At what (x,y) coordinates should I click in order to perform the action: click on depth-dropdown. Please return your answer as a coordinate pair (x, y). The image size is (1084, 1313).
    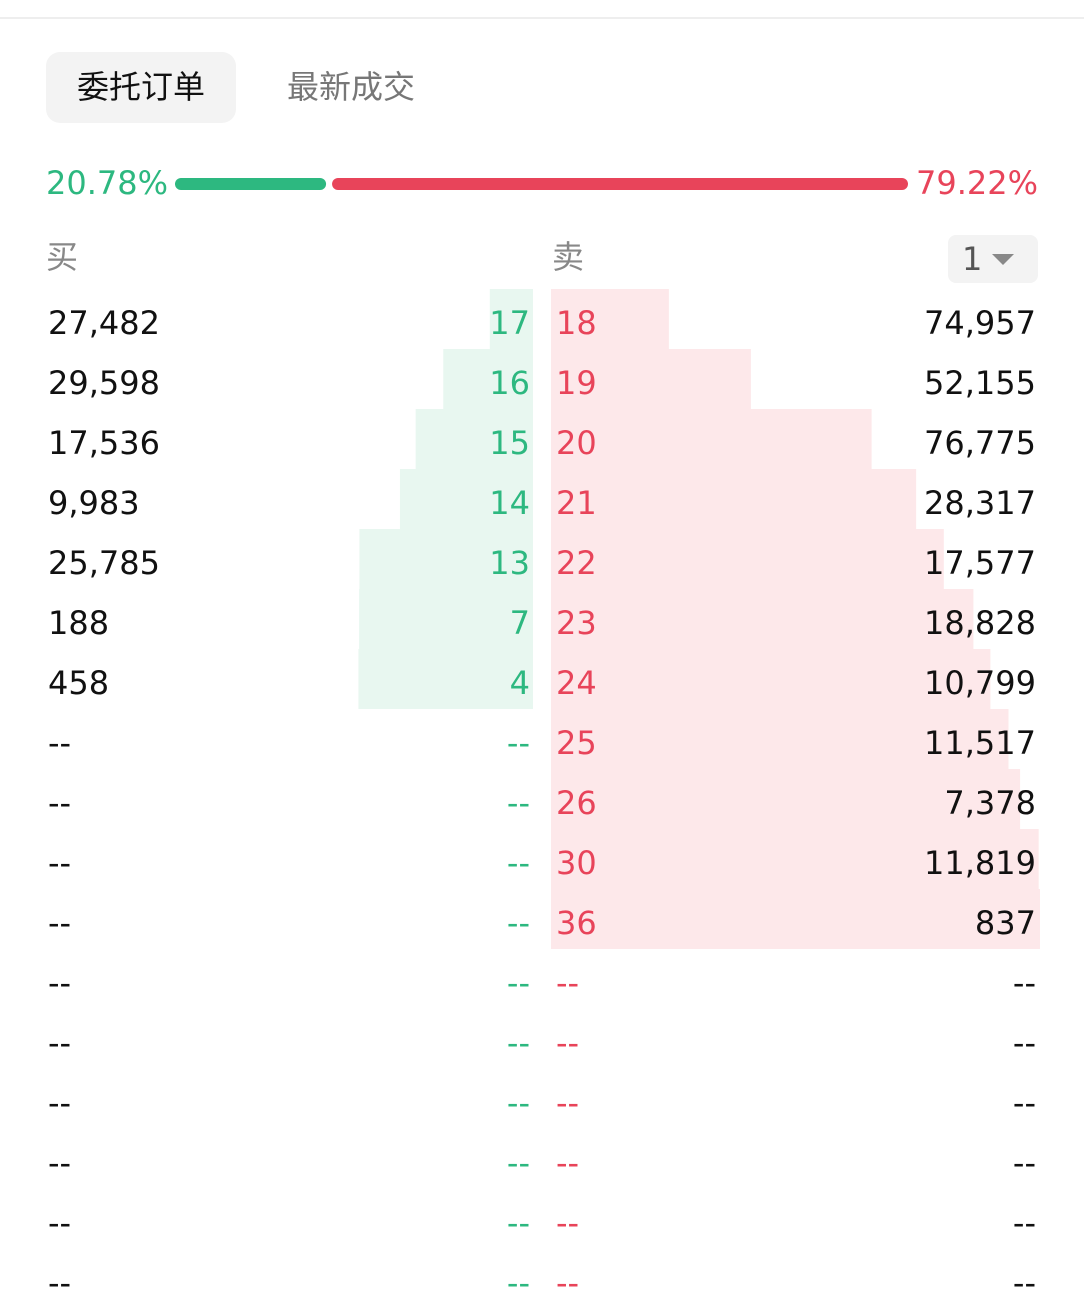
    Looking at the image, I should click on (993, 259).